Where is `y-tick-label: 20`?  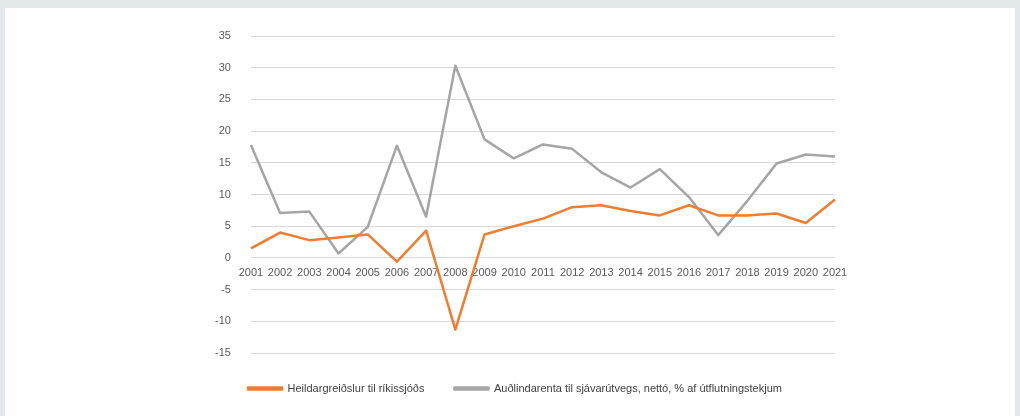 y-tick-label: 20 is located at coordinates (224, 130).